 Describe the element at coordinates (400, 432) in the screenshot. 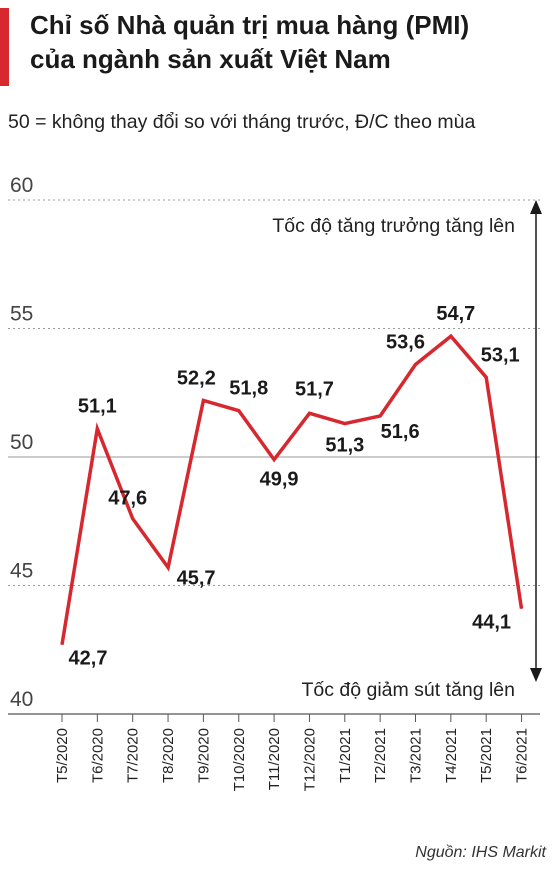

I see `data-label: 51,6` at that location.